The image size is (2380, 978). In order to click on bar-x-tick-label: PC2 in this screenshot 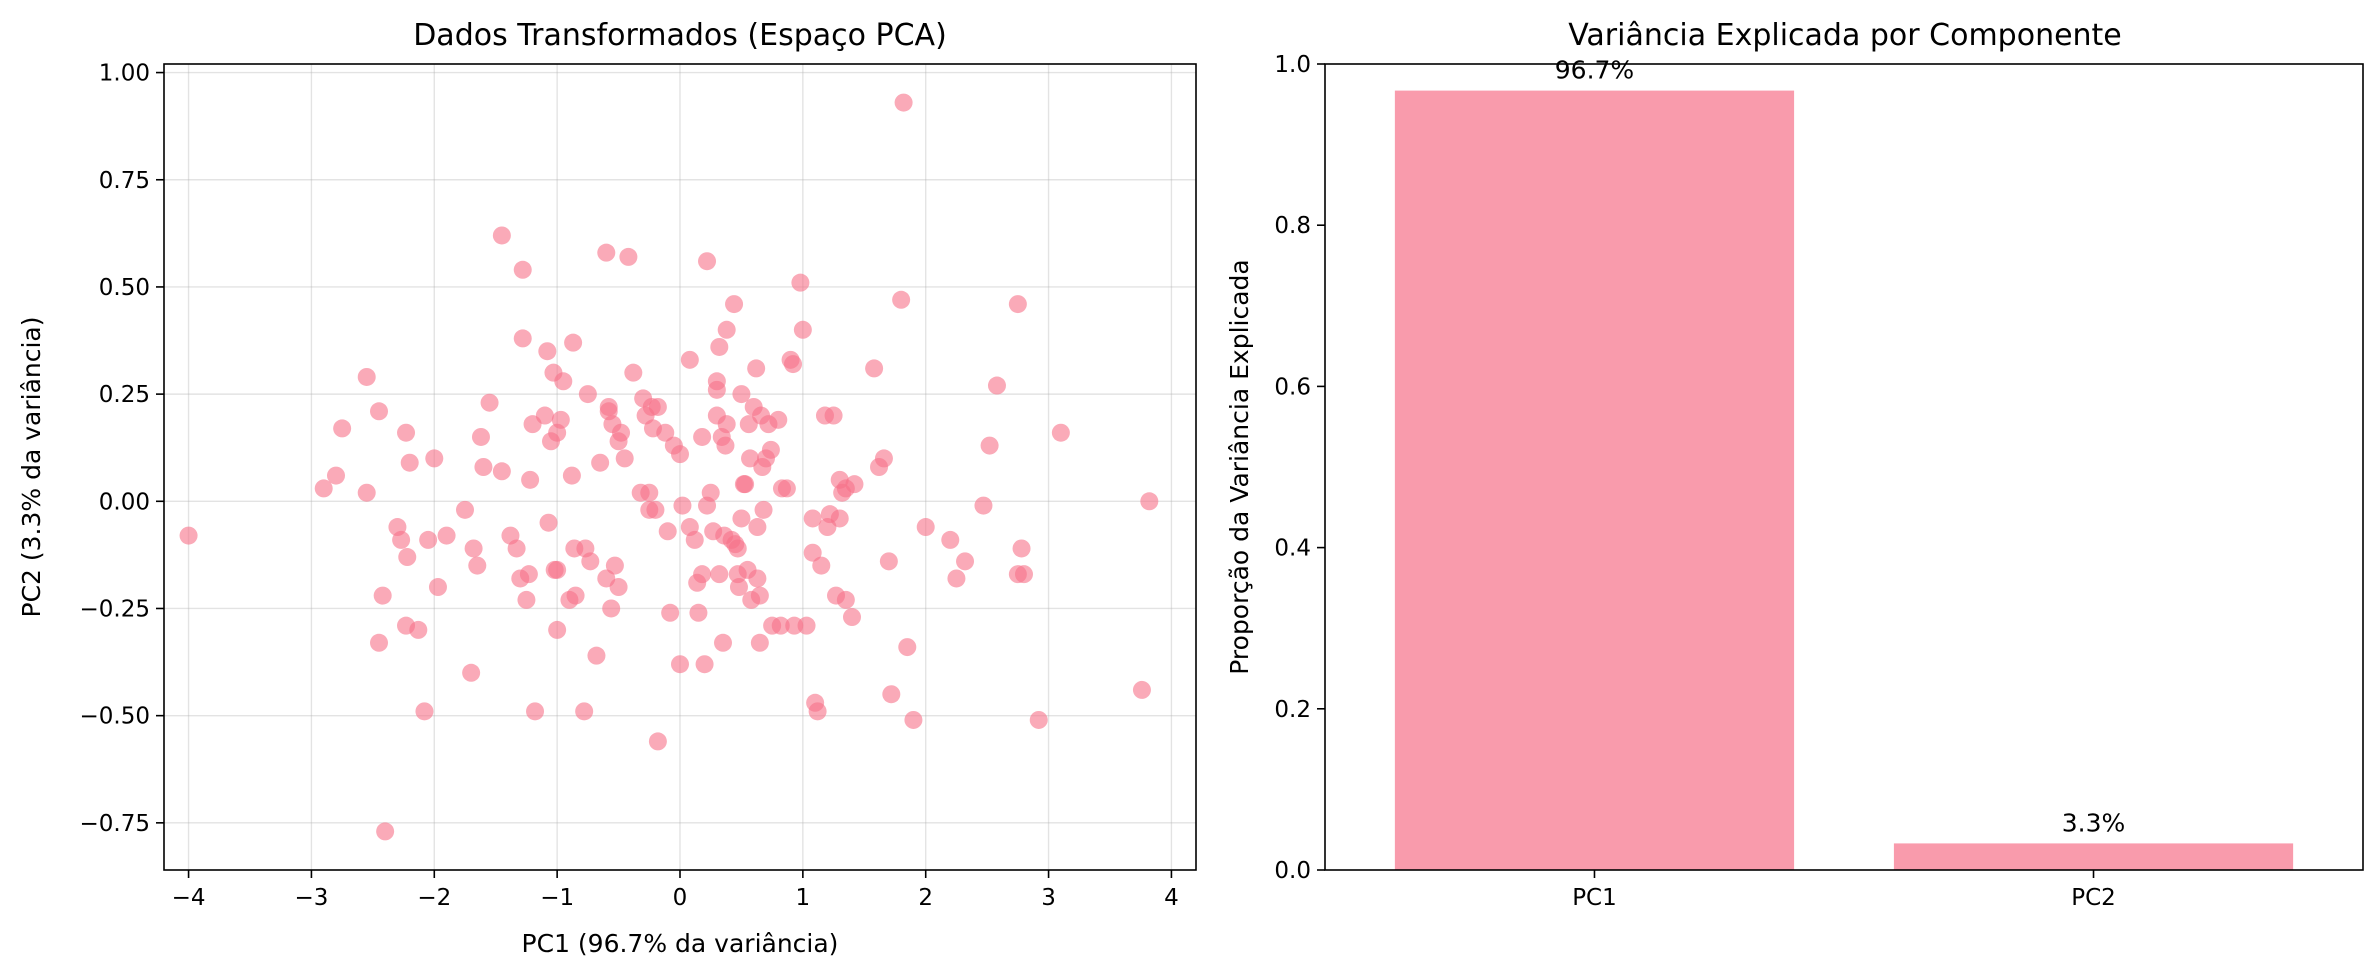, I will do `click(2093, 898)`.